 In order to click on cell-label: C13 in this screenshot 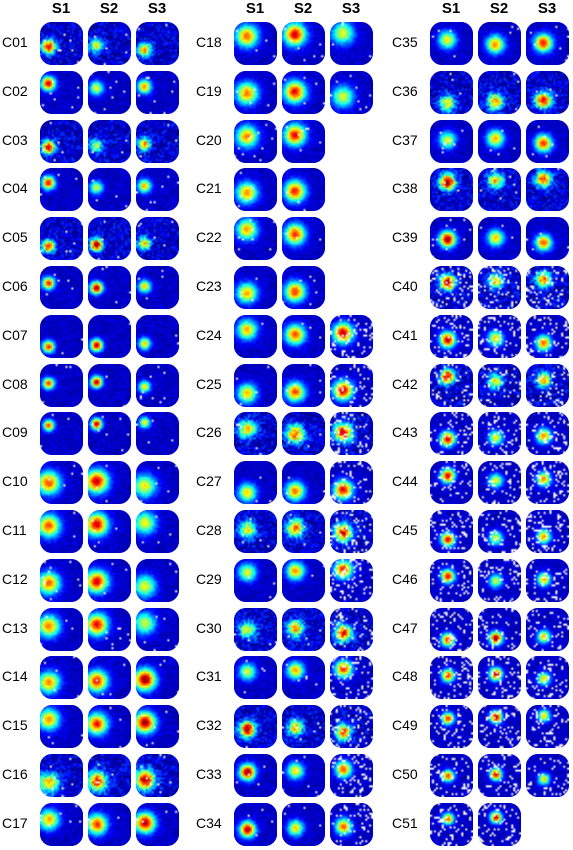, I will do `click(15, 627)`.